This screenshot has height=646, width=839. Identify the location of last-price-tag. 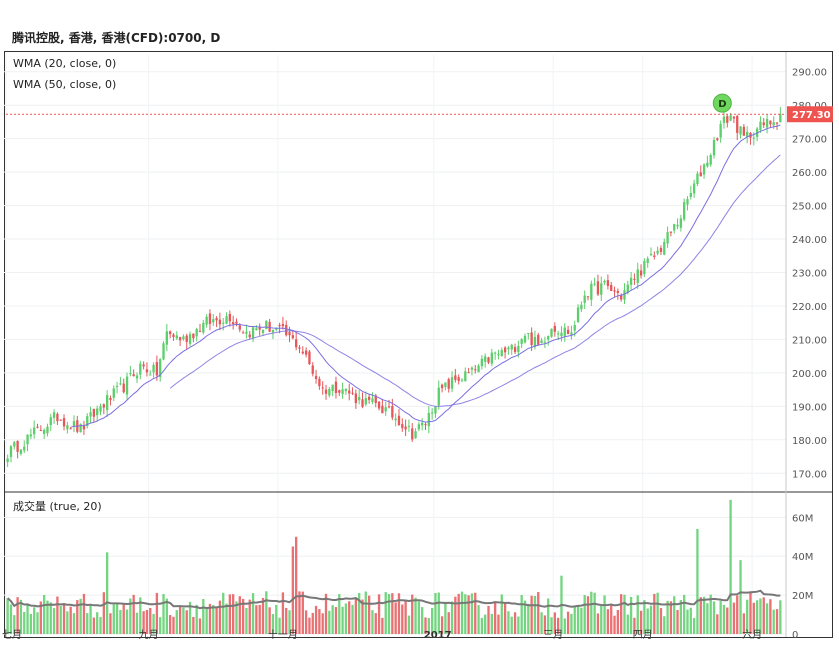
(810, 114).